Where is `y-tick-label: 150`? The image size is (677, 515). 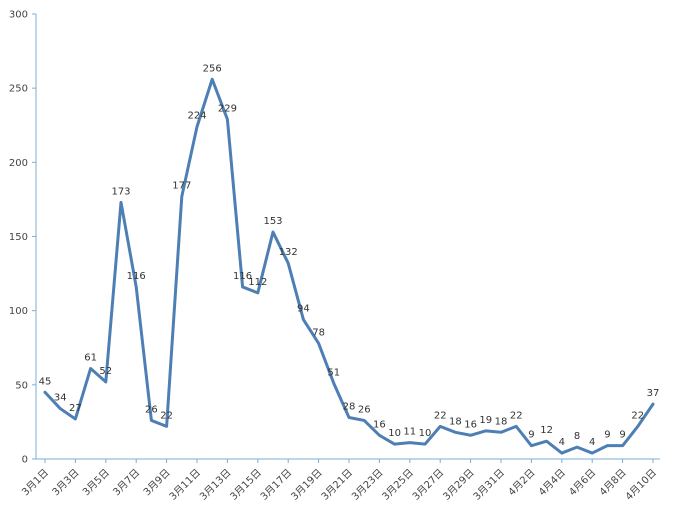
y-tick-label: 150 is located at coordinates (18, 237).